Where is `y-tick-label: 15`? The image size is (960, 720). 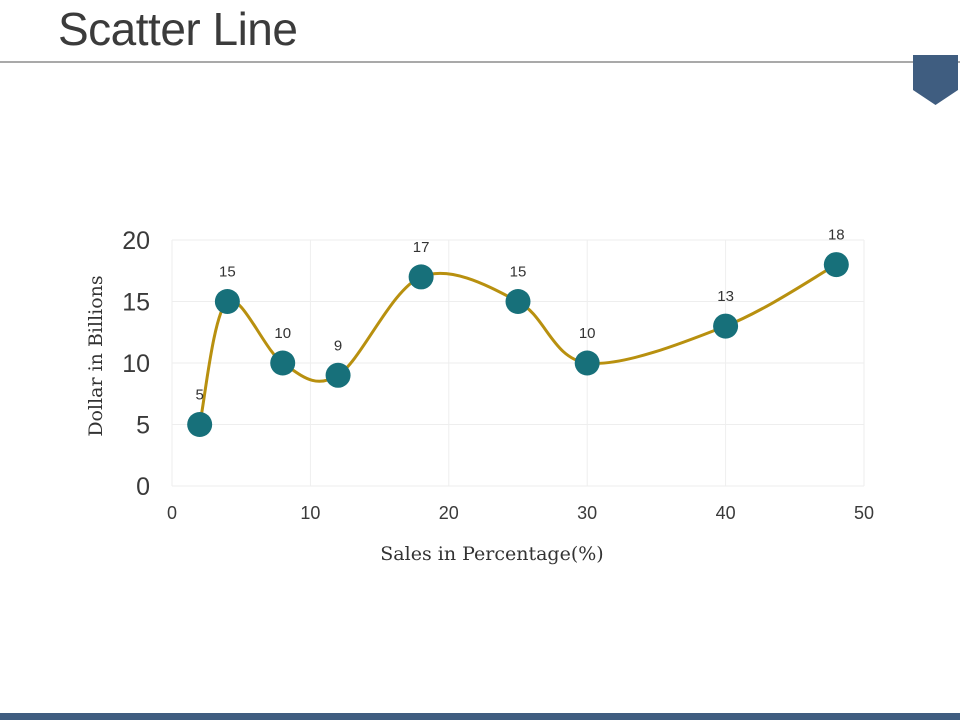 y-tick-label: 15 is located at coordinates (136, 303).